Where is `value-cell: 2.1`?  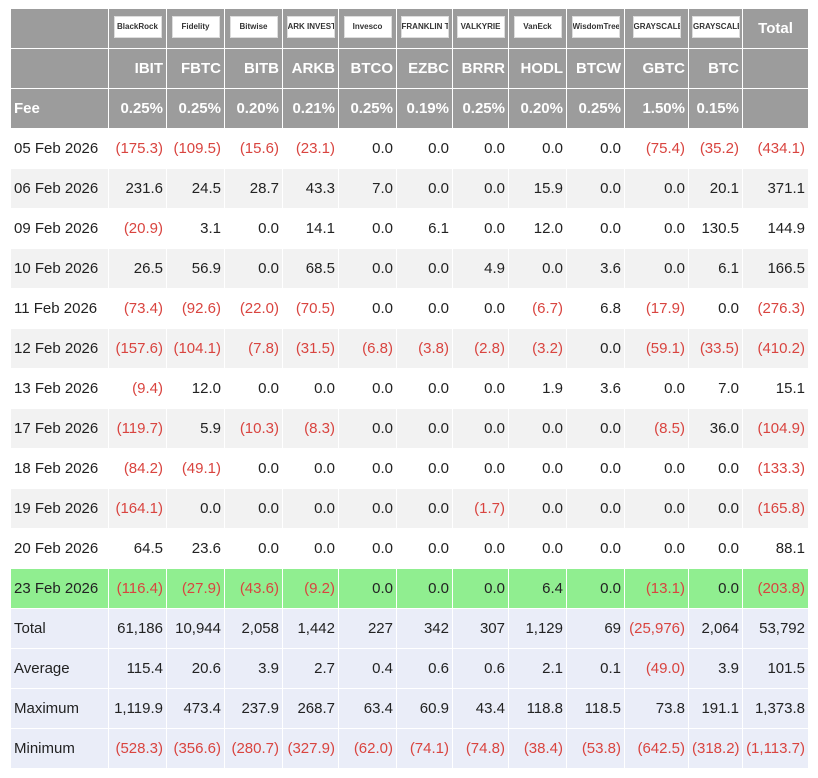 value-cell: 2.1 is located at coordinates (537, 668).